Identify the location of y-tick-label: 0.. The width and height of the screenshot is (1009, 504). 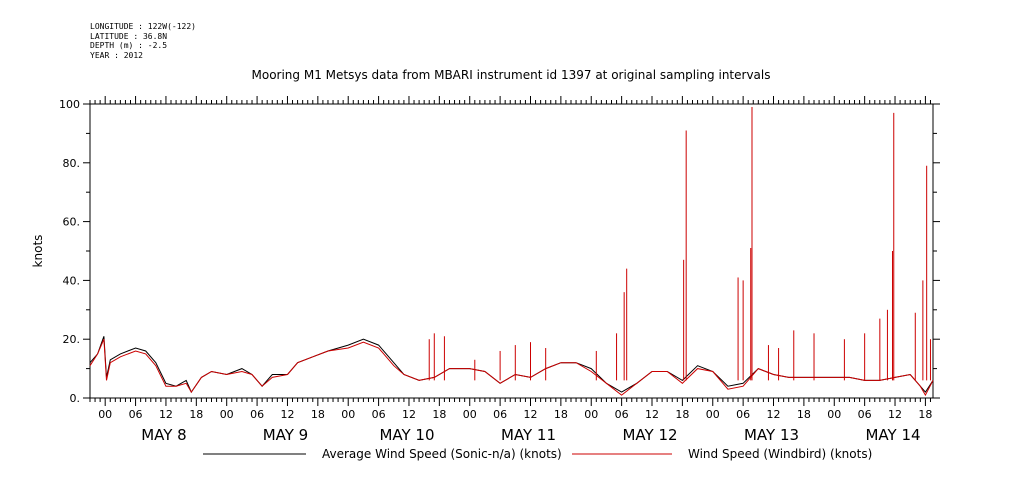
(75, 398).